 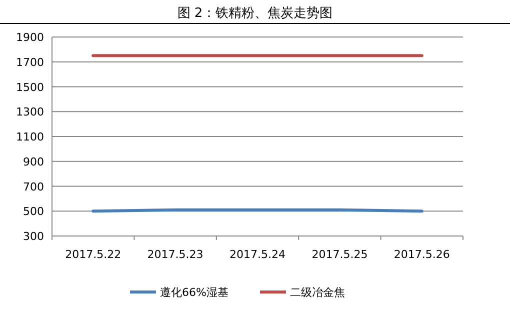 What do you see at coordinates (258, 254) in the screenshot?
I see `x-tick-label: 2017.5.24` at bounding box center [258, 254].